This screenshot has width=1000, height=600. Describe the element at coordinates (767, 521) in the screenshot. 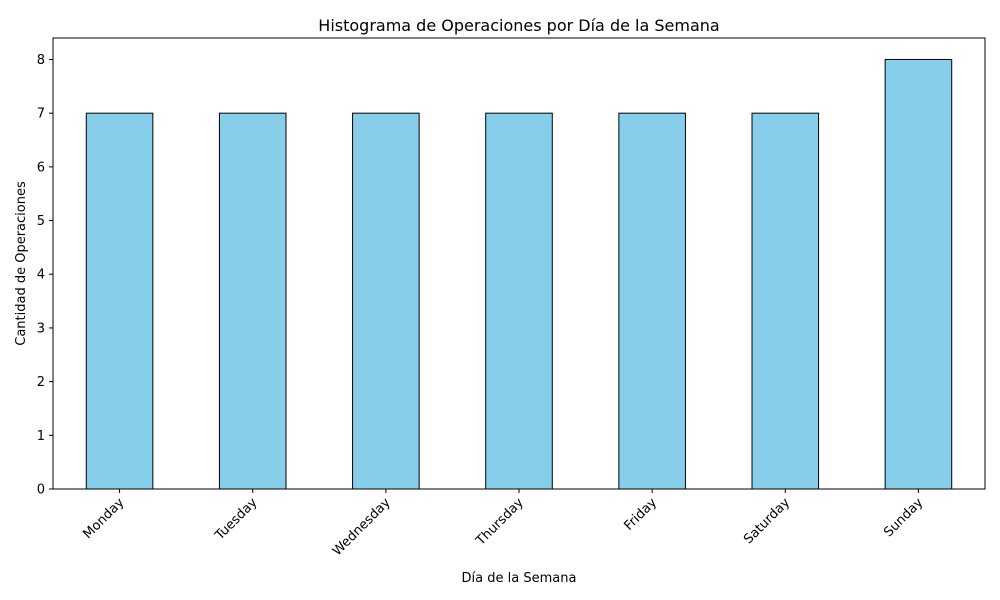

I see `x-tick-label: Saturday` at that location.